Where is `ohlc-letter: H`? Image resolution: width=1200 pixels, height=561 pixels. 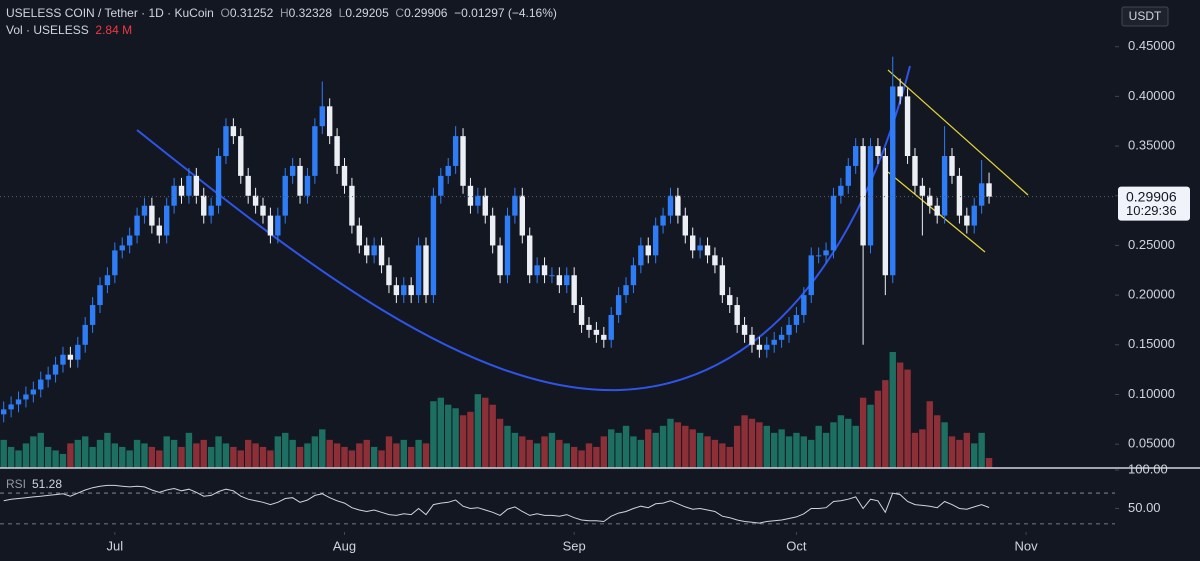 ohlc-letter: H is located at coordinates (284, 13).